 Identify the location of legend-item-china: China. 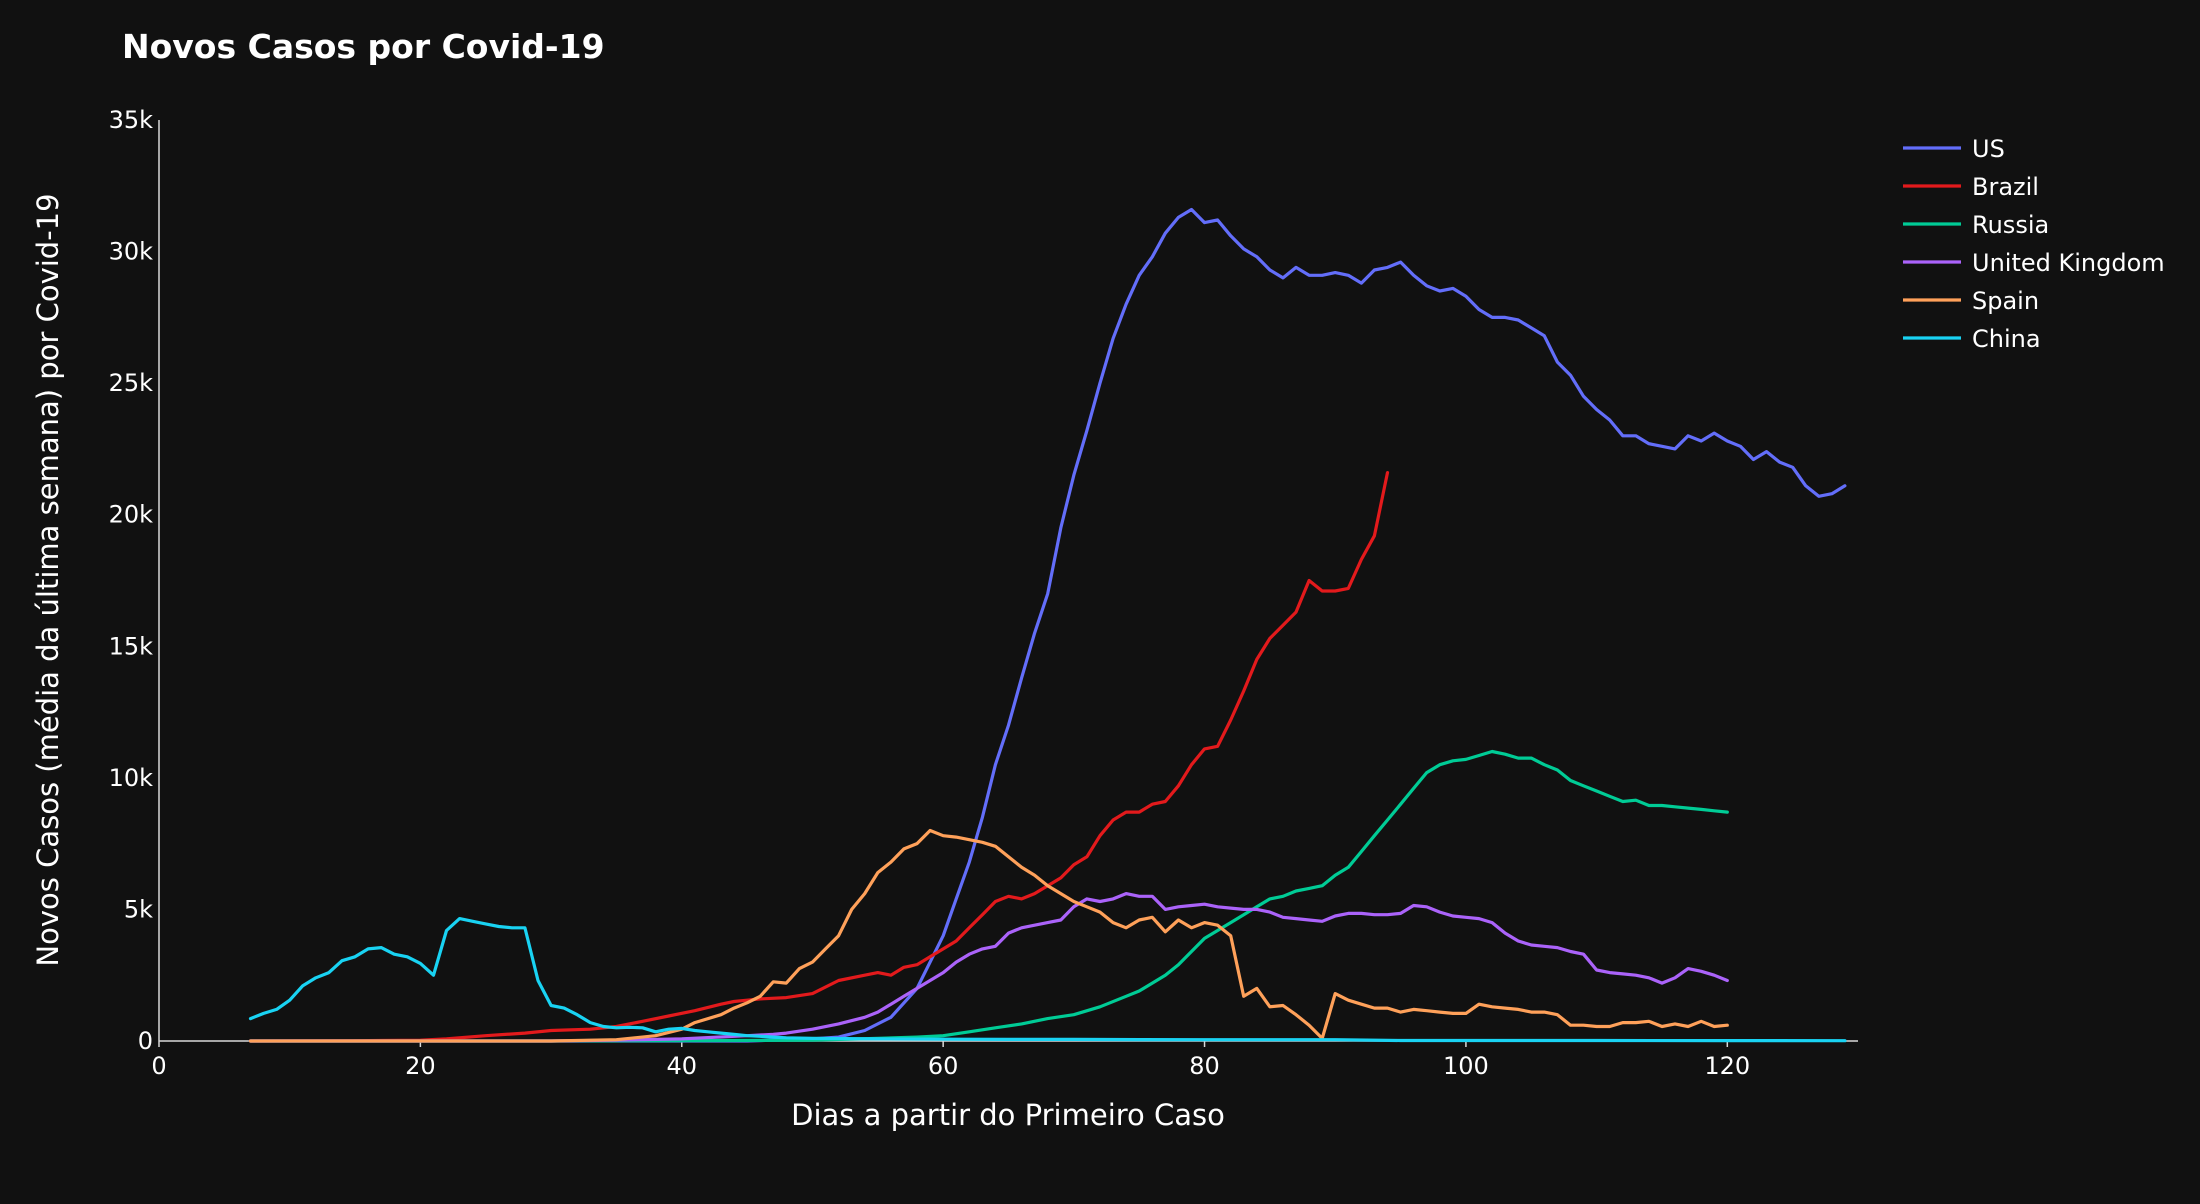
(1972, 339).